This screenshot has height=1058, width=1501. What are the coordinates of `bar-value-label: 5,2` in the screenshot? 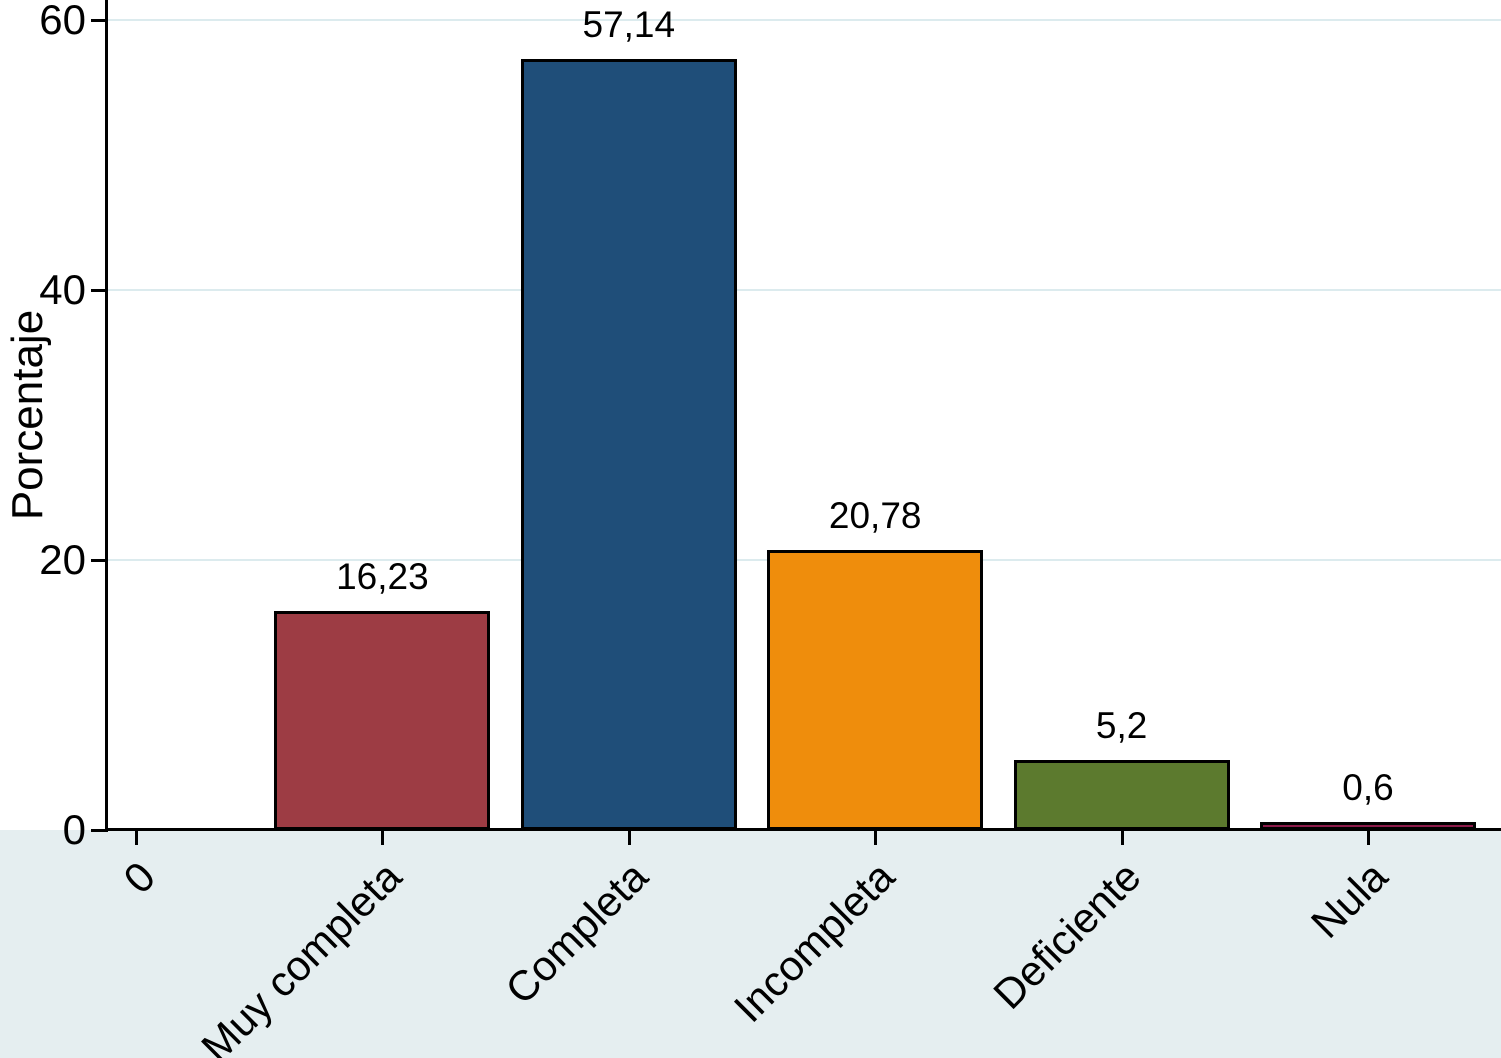 It's located at (1121, 725).